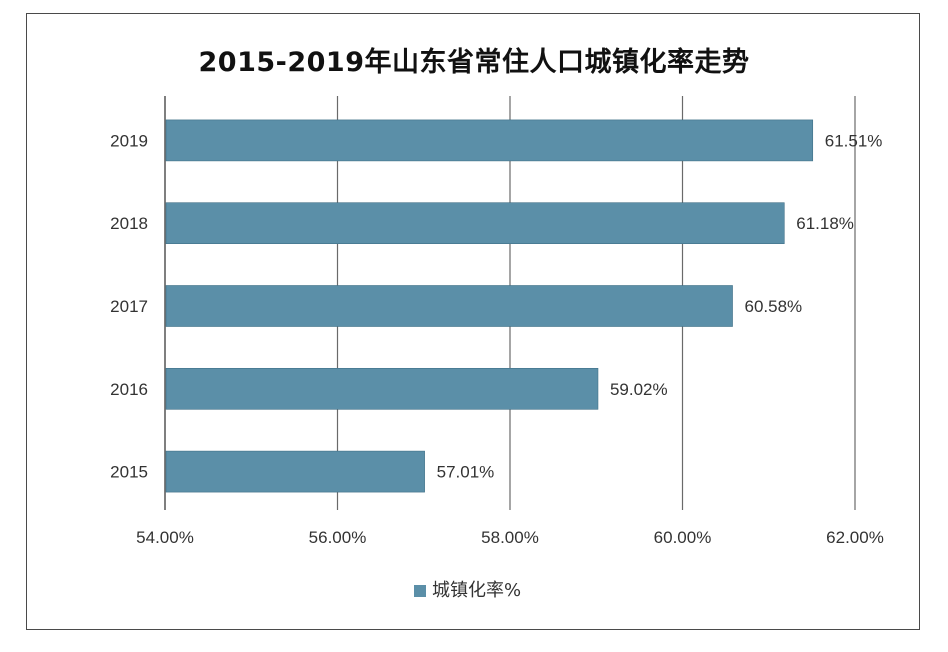  Describe the element at coordinates (510, 537) in the screenshot. I see `x-tick-label: 58.00%` at that location.